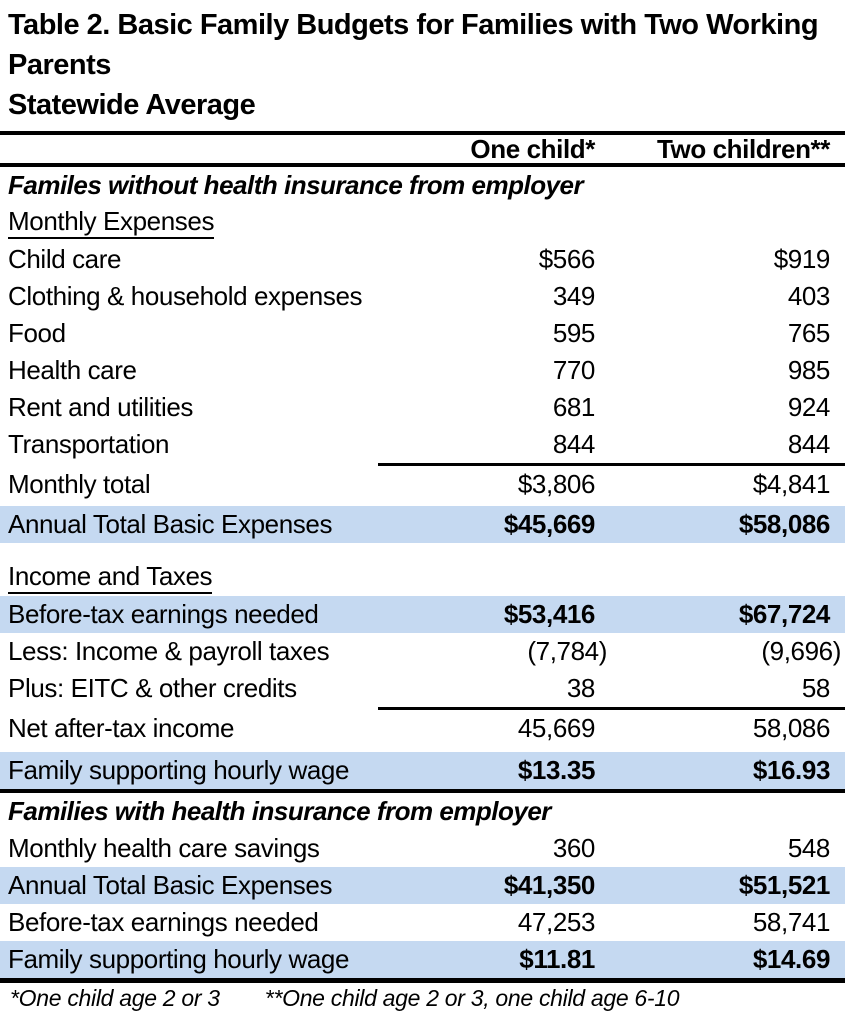 The height and width of the screenshot is (1011, 845). What do you see at coordinates (556, 770) in the screenshot?
I see `value-one-child: $13.35` at bounding box center [556, 770].